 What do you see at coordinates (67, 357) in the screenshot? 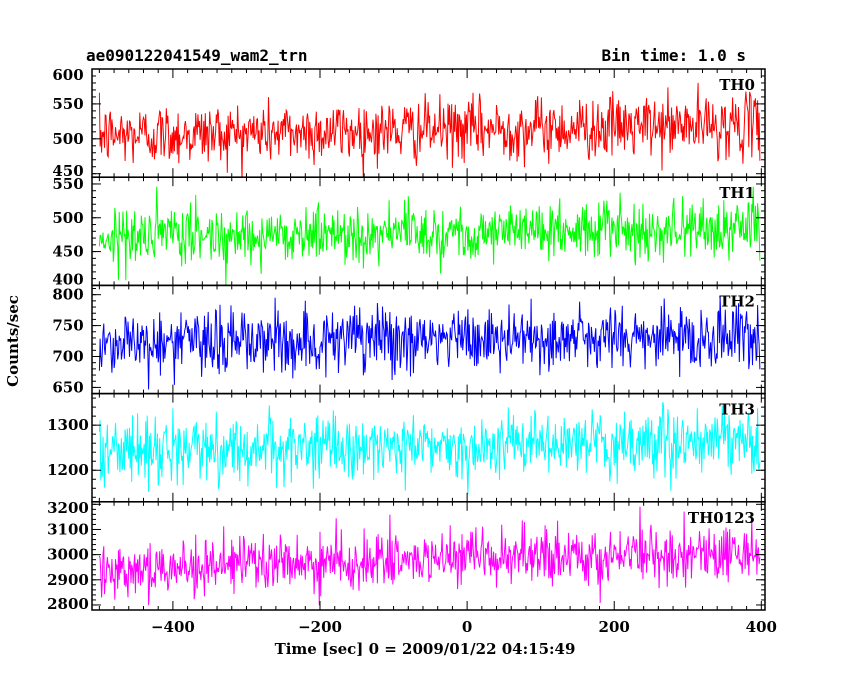
I see `y-tick-label: 700` at bounding box center [67, 357].